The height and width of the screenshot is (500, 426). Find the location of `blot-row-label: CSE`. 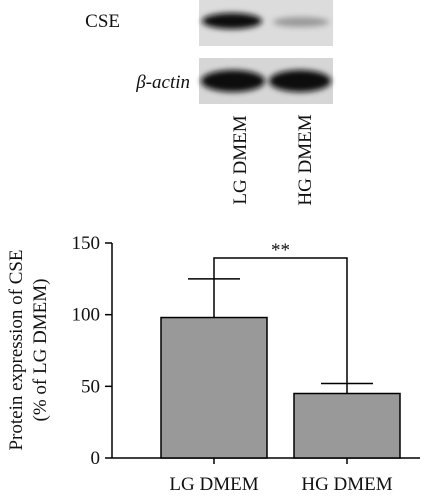

blot-row-label: CSE is located at coordinates (102, 21).